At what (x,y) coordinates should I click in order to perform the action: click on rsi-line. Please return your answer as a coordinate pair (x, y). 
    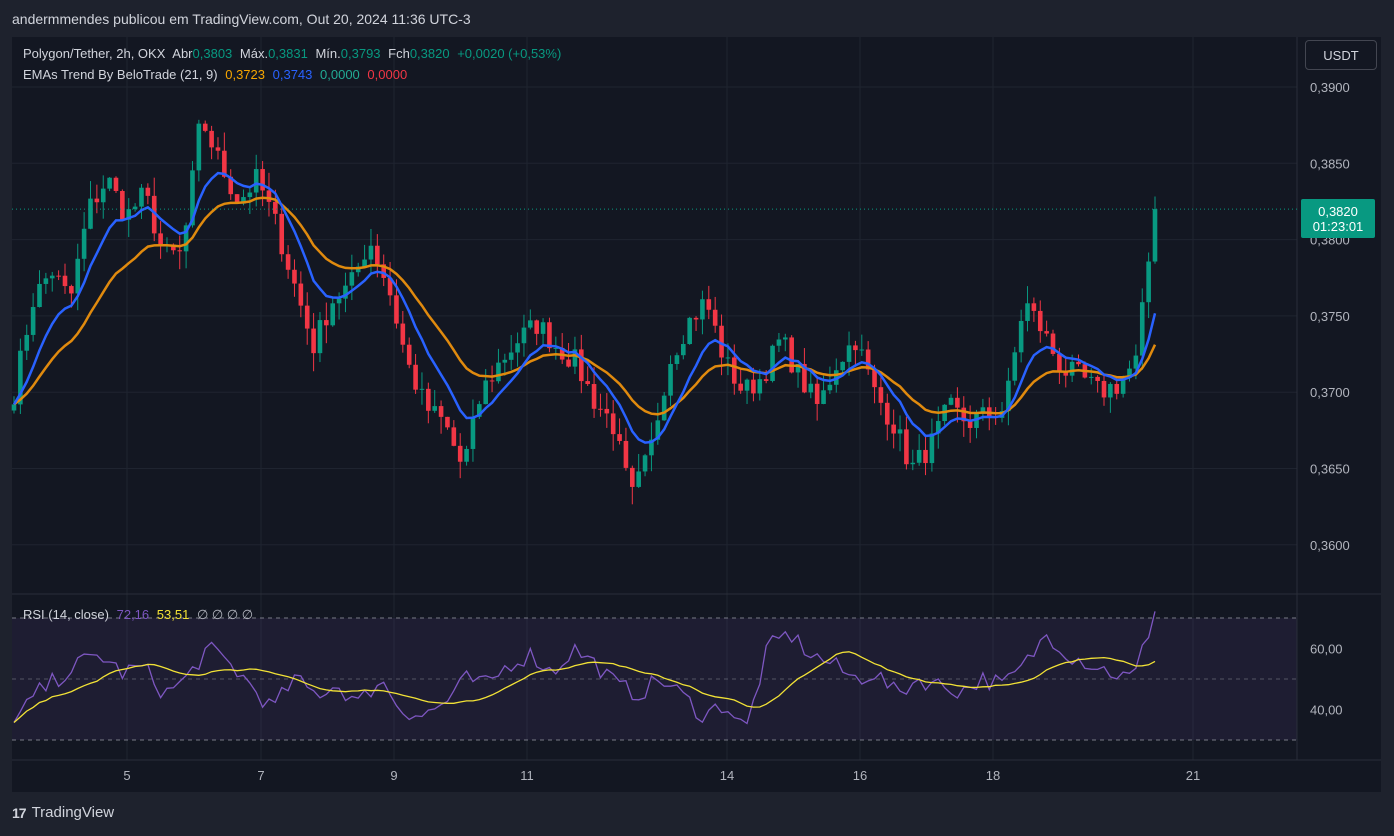
    Looking at the image, I should click on (584, 668).